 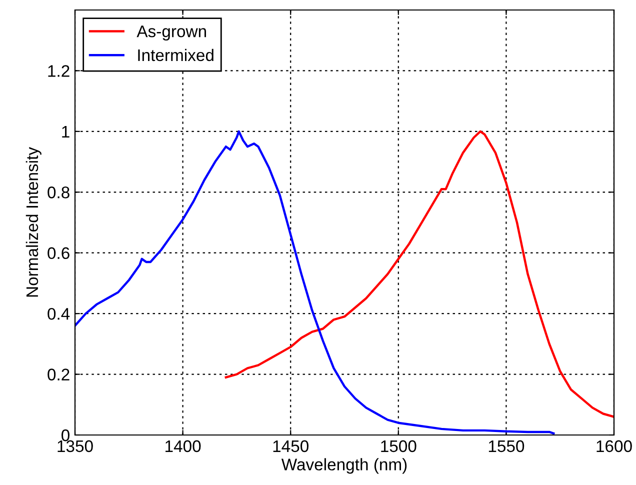 I want to click on y-tick-label: 0.4, so click(x=59, y=314).